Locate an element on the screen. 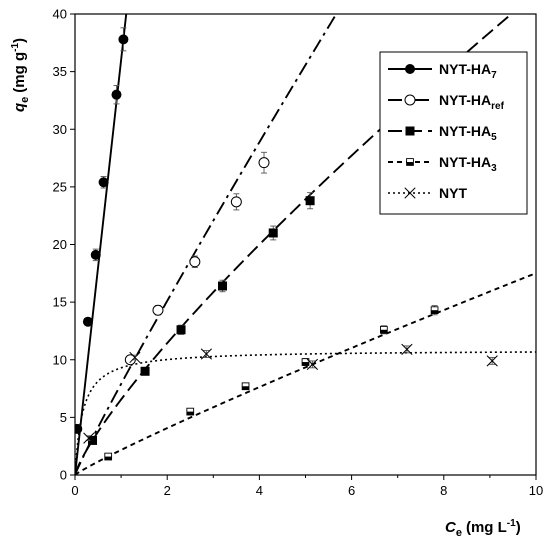  x-axis-unit: (mg L is located at coordinates (486, 527).